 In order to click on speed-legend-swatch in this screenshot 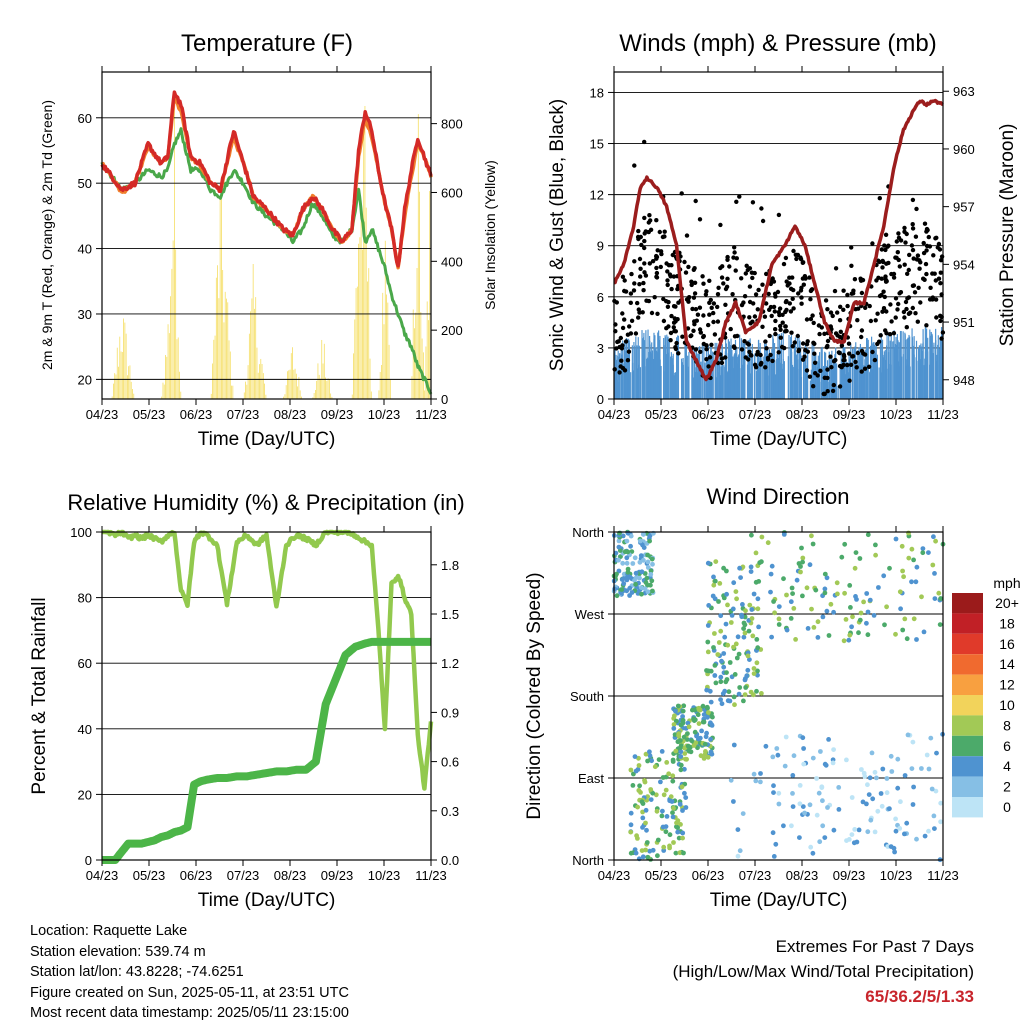, I will do `click(967, 705)`.